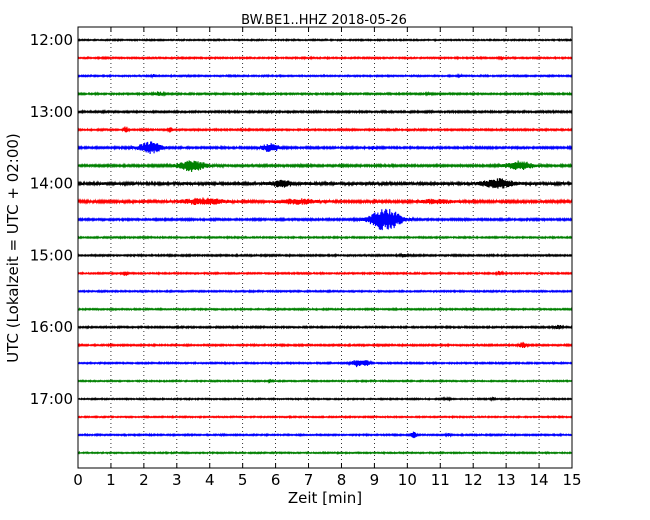 The image size is (650, 520). I want to click on x-tick-label: 8, so click(342, 480).